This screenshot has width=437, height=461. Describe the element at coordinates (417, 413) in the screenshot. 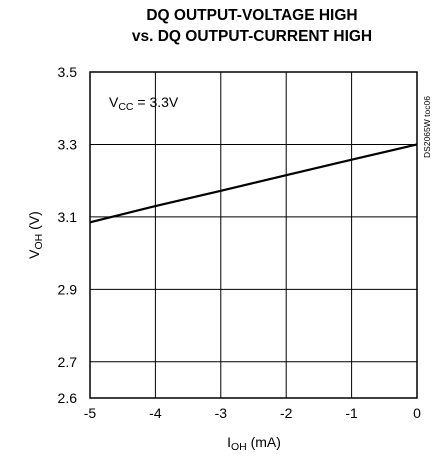

I see `x-tick-label: 0` at that location.